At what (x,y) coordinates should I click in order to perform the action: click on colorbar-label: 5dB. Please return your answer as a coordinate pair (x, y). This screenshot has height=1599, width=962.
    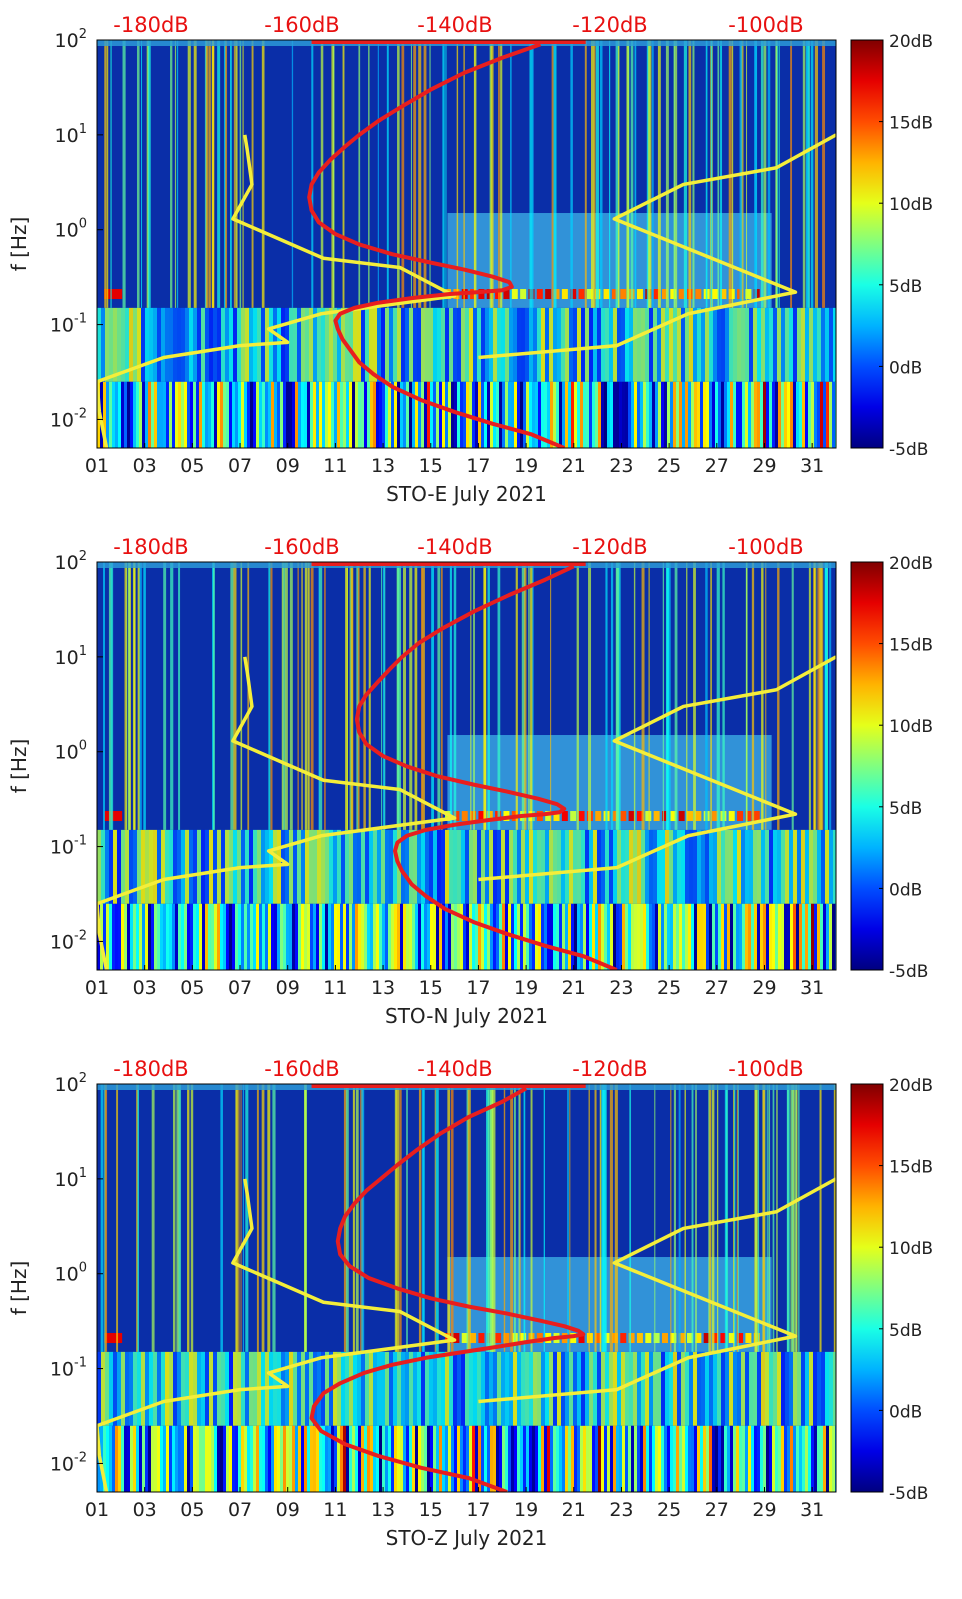
    Looking at the image, I should click on (905, 1331).